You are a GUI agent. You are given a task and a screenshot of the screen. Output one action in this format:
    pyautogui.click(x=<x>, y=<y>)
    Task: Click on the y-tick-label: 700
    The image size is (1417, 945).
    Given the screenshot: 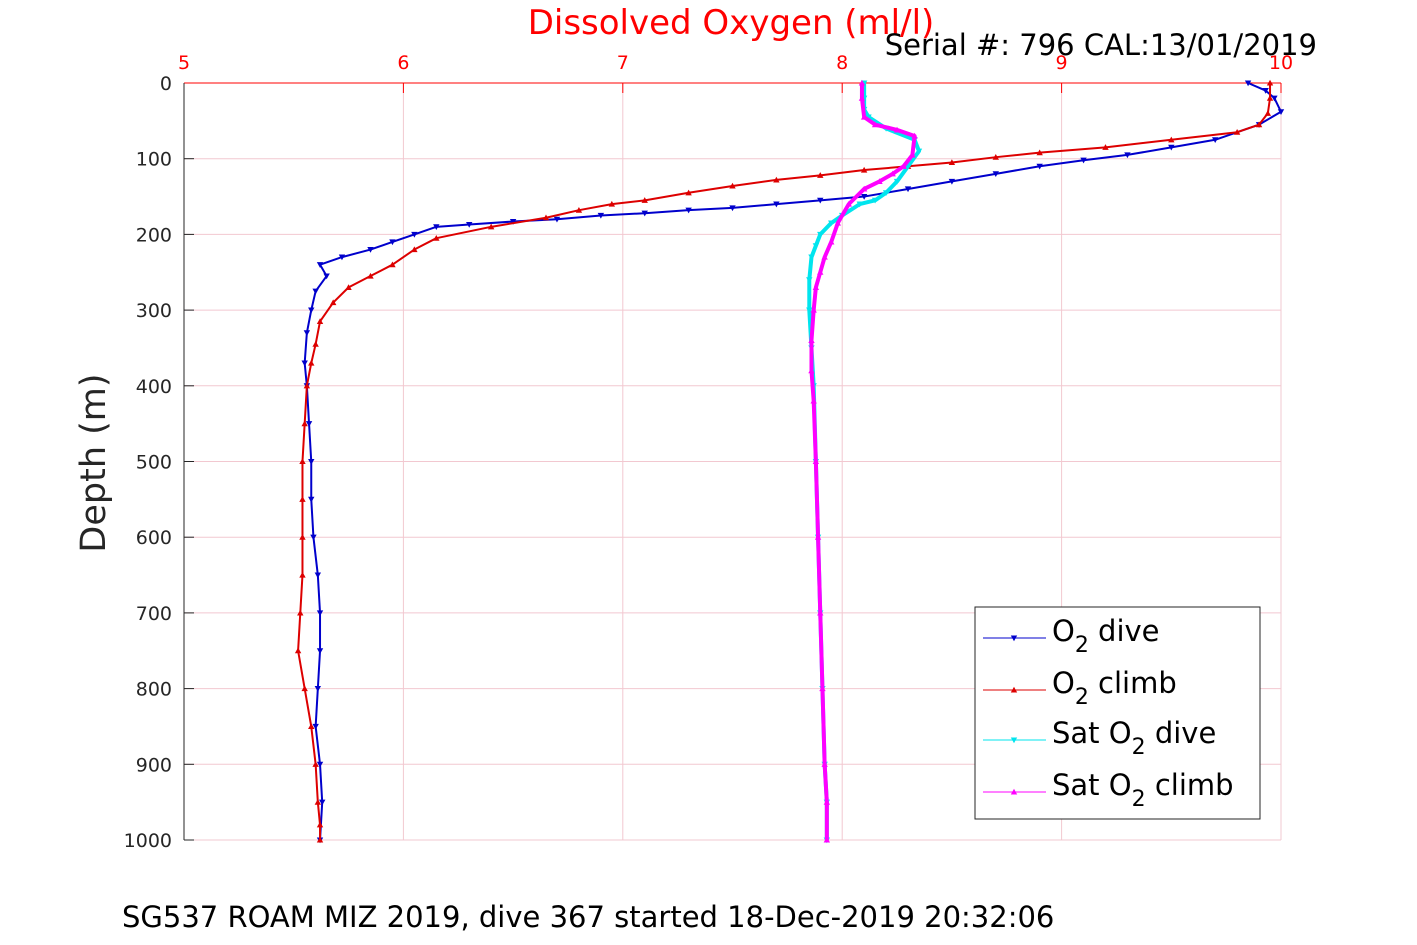 What is the action you would take?
    pyautogui.click(x=154, y=614)
    